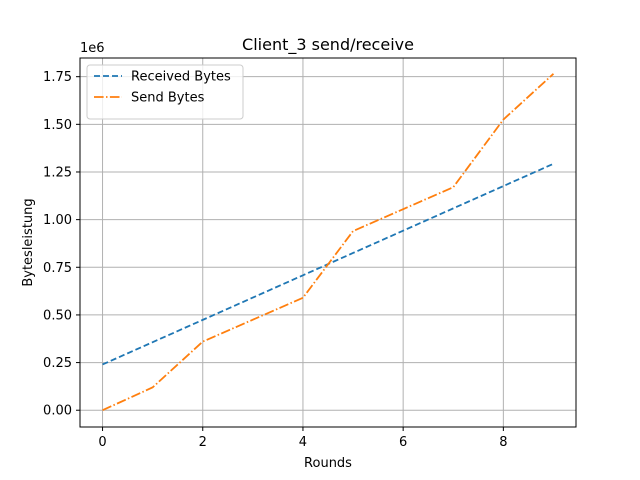  I want to click on chart-title: Client_3 send/receive, so click(328, 45).